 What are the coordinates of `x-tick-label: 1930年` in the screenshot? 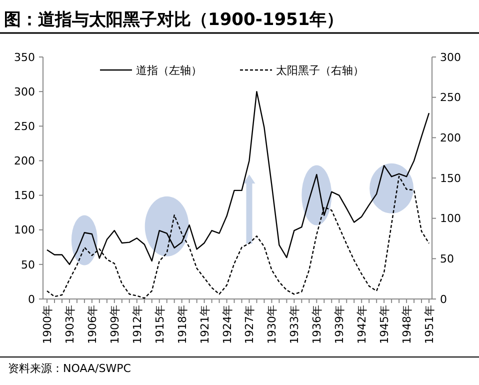 It's located at (272, 324).